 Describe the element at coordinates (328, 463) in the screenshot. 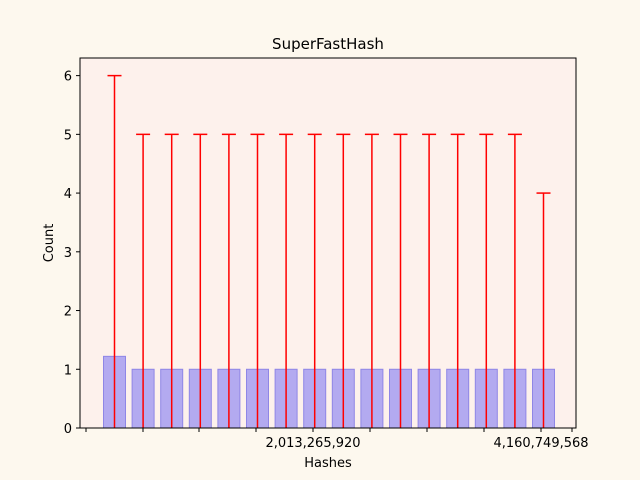

I see `x-axis-label: Hashes` at that location.